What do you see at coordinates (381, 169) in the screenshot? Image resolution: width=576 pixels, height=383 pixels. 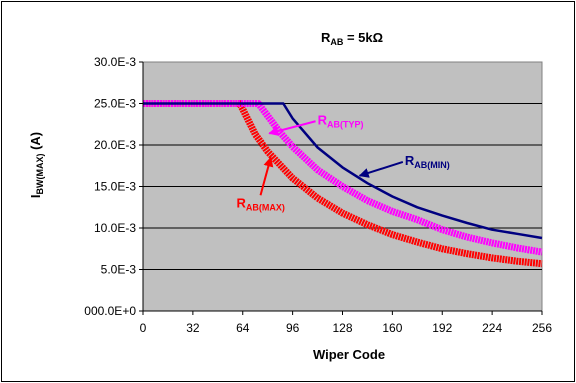 I see `annotation-arrow-abmin` at bounding box center [381, 169].